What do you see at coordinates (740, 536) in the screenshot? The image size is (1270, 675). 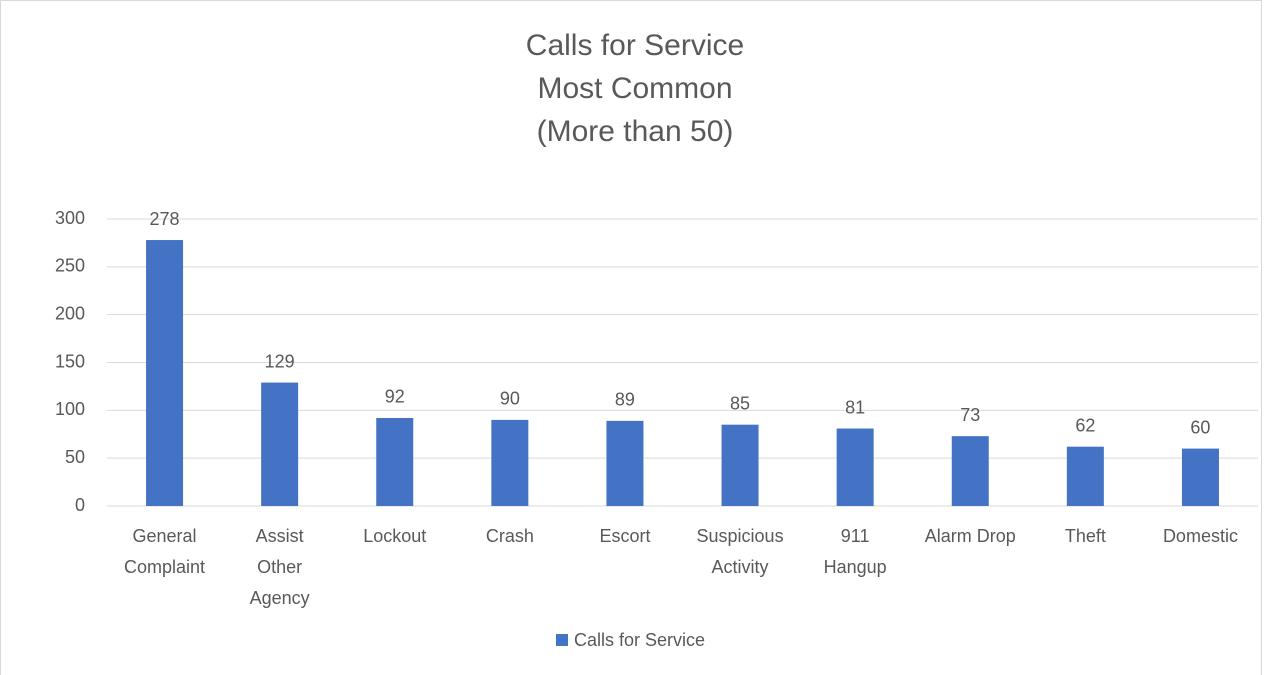 I see `x-tick-label: Suspicious` at bounding box center [740, 536].